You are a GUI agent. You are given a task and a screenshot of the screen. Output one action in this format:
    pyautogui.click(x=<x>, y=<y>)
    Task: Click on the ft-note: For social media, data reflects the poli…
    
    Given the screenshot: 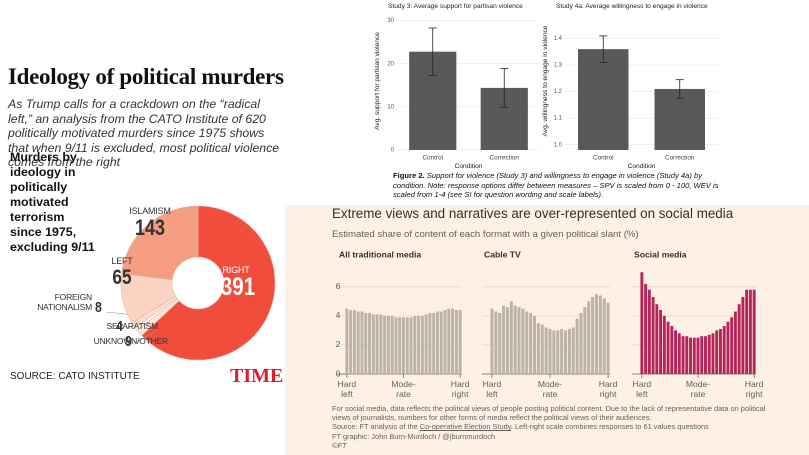 What is the action you would take?
    pyautogui.click(x=549, y=413)
    